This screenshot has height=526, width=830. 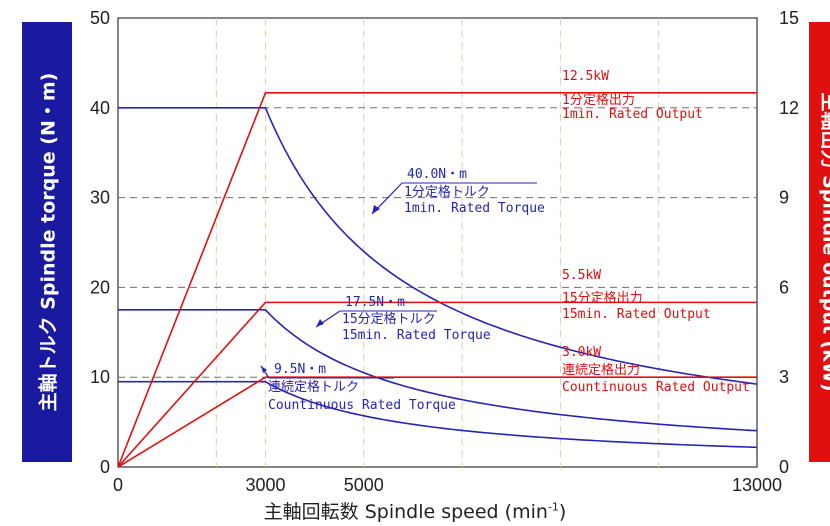 What do you see at coordinates (581, 275) in the screenshot?
I see `annotation-output-15min-value: 5.5kW` at bounding box center [581, 275].